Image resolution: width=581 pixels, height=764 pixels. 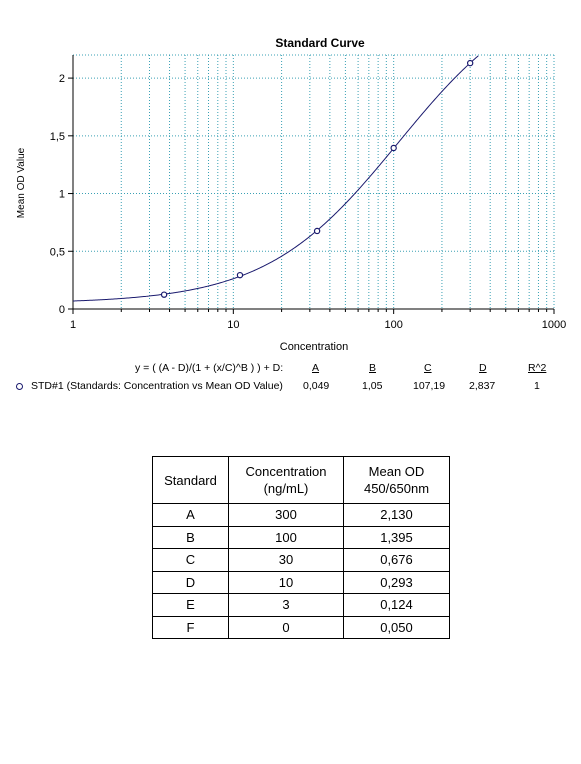 What do you see at coordinates (396, 627) in the screenshot?
I see `cell-od: 0,050` at bounding box center [396, 627].